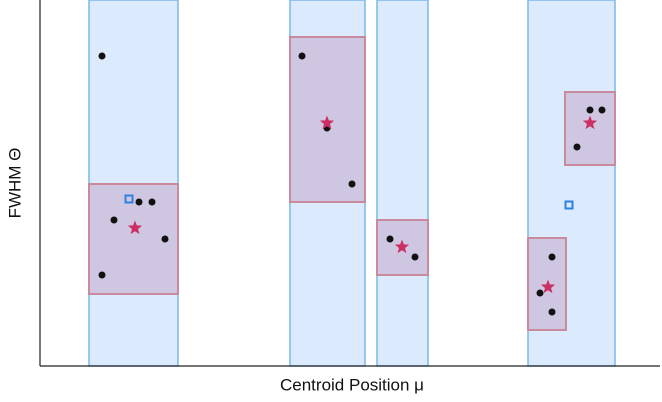 Image resolution: width=662 pixels, height=402 pixels. What do you see at coordinates (402, 183) in the screenshot?
I see `band` at bounding box center [402, 183].